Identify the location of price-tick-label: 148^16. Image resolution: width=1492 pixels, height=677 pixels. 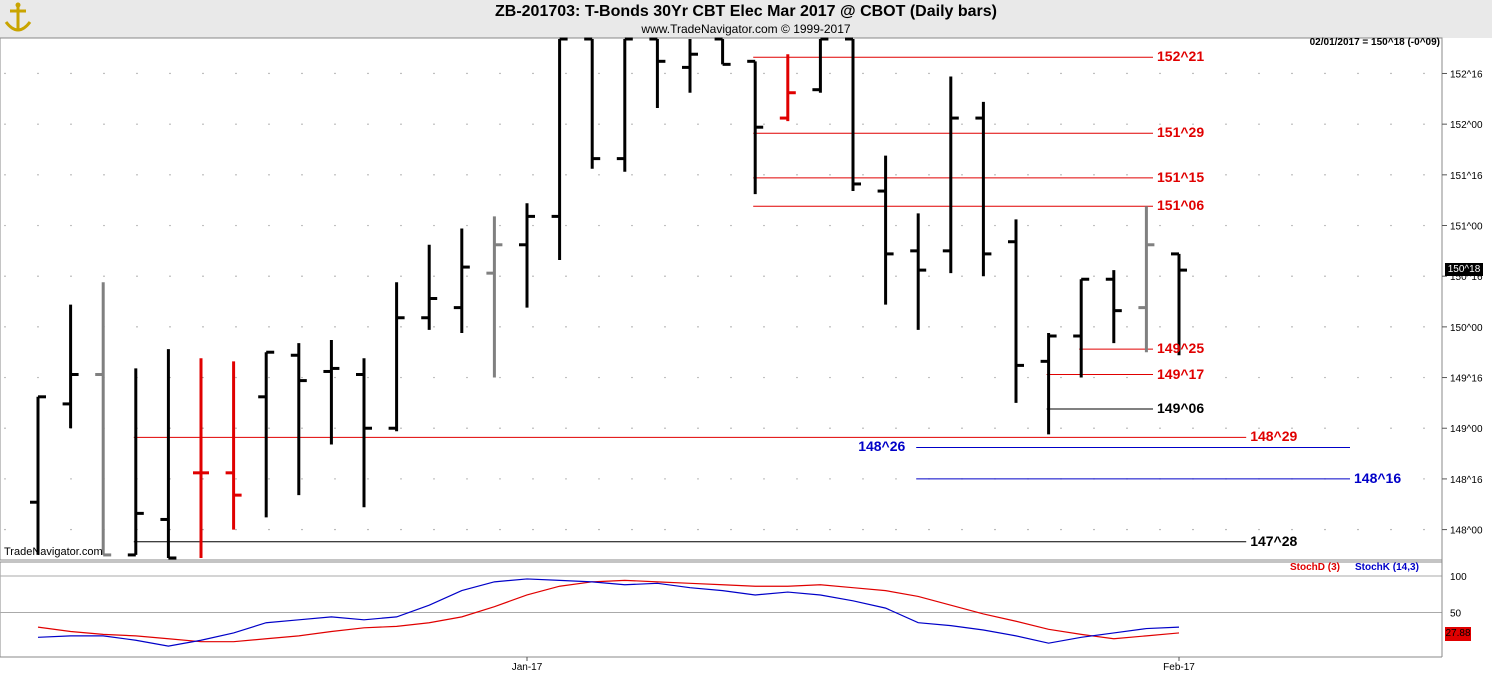
(1466, 480).